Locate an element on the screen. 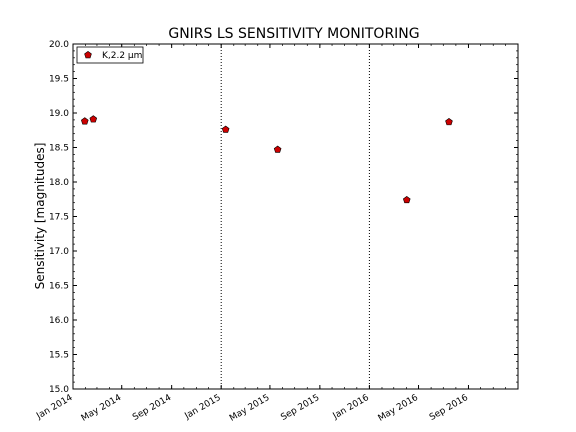  y-tick-label: 16.0 is located at coordinates (59, 321).